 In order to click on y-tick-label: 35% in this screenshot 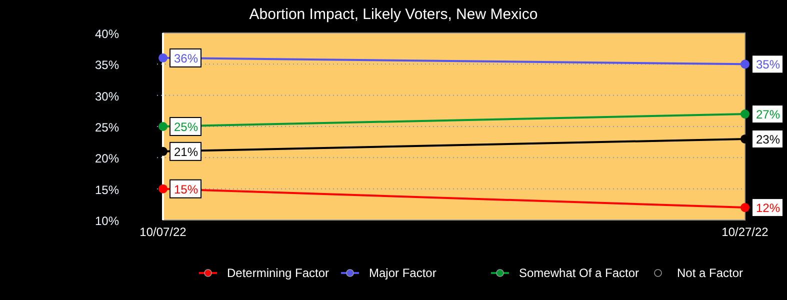, I will do `click(107, 65)`.